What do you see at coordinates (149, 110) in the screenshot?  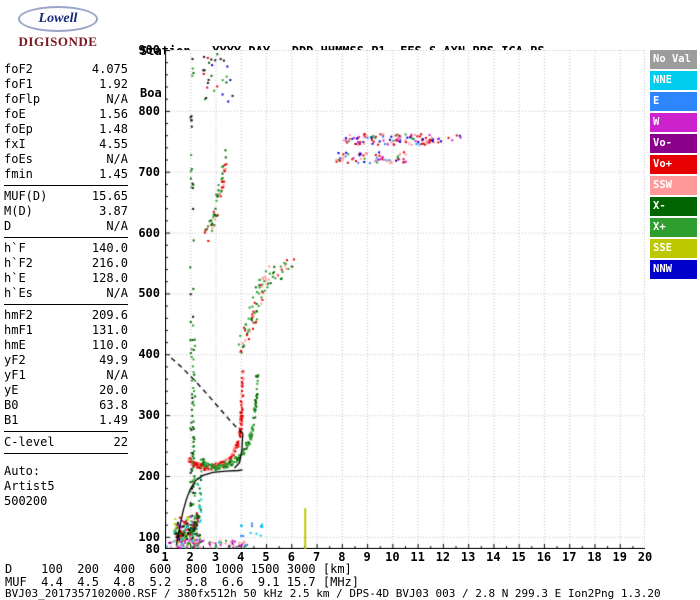 I see `height-tick-label: 800` at bounding box center [149, 110].